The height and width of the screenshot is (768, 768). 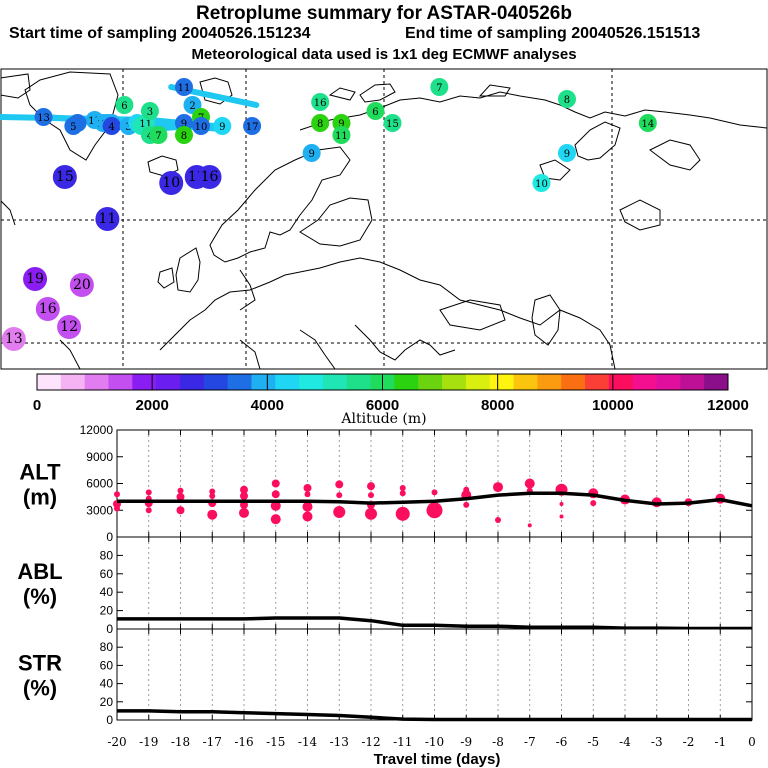 What do you see at coordinates (437, 759) in the screenshot?
I see `x-axis-label: Travel time (days)` at bounding box center [437, 759].